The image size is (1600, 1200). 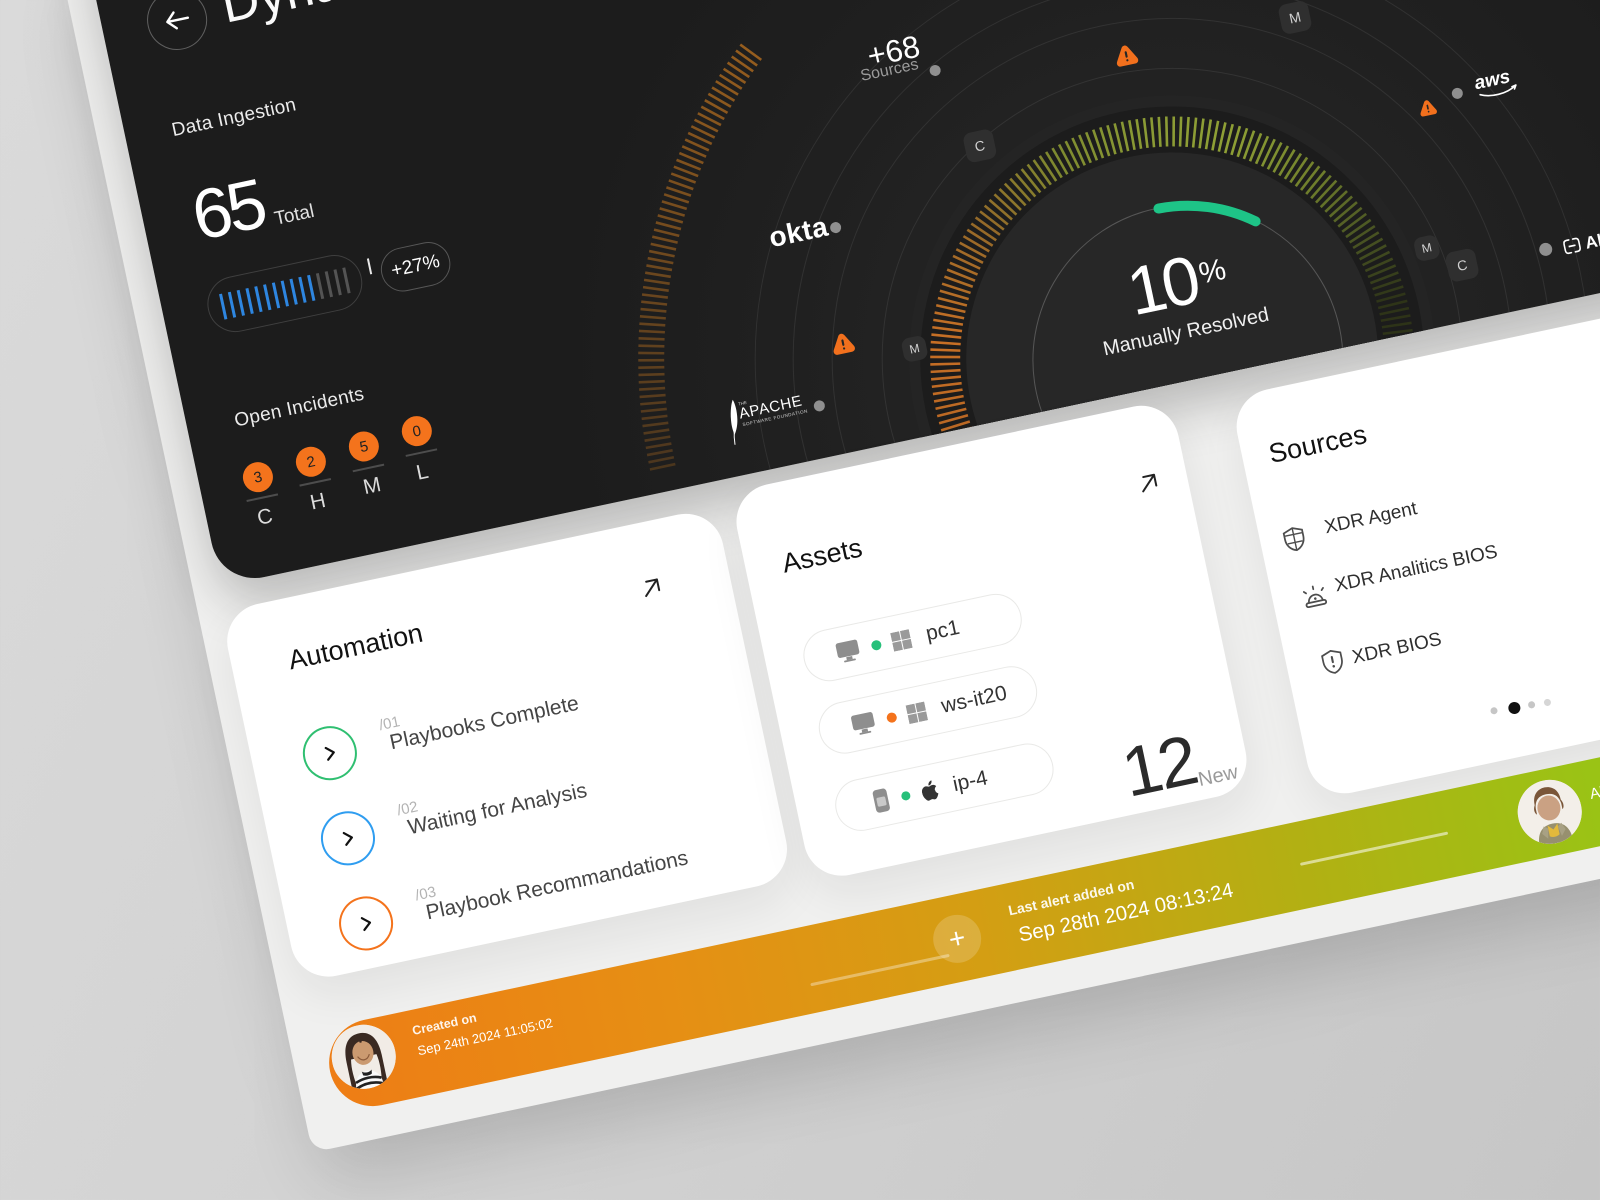 I want to click on svg-text: THE, so click(x=743, y=403).